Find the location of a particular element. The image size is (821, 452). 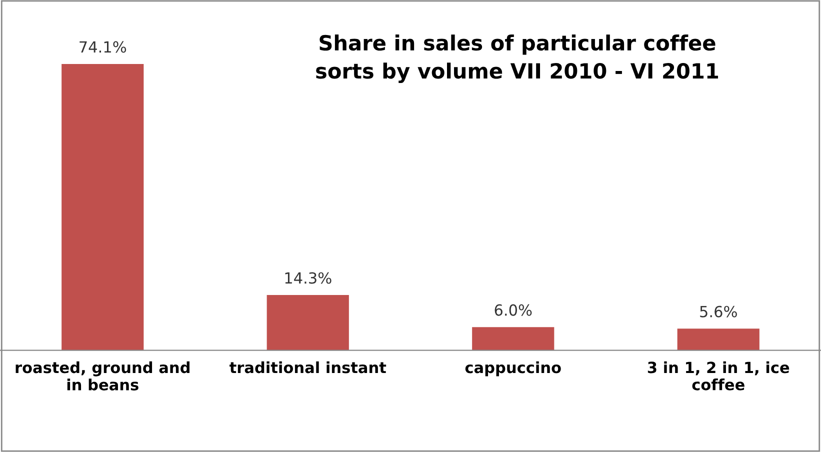

data-label: 14.3% is located at coordinates (308, 278).